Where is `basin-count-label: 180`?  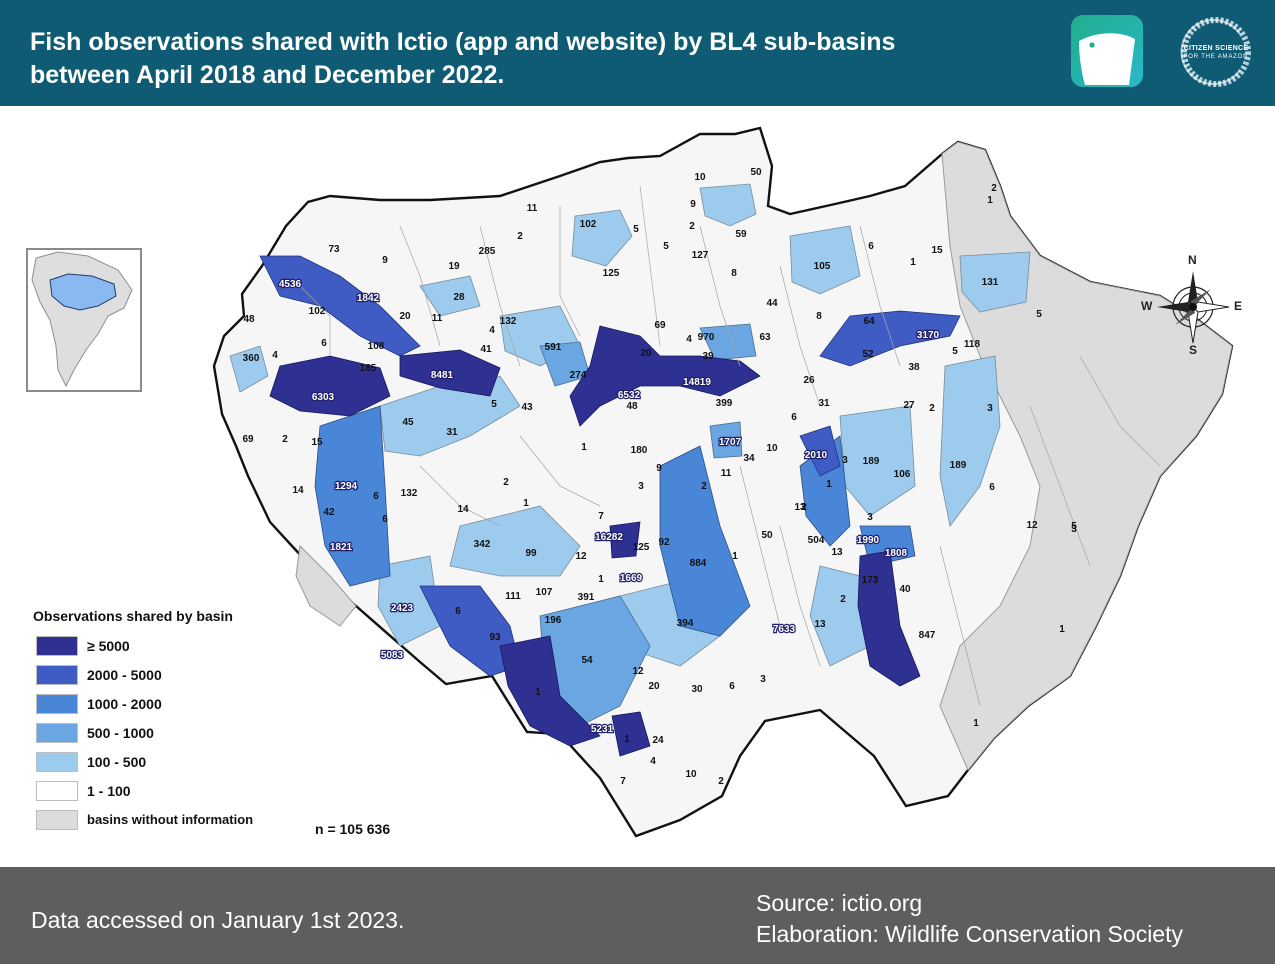 basin-count-label: 180 is located at coordinates (639, 450).